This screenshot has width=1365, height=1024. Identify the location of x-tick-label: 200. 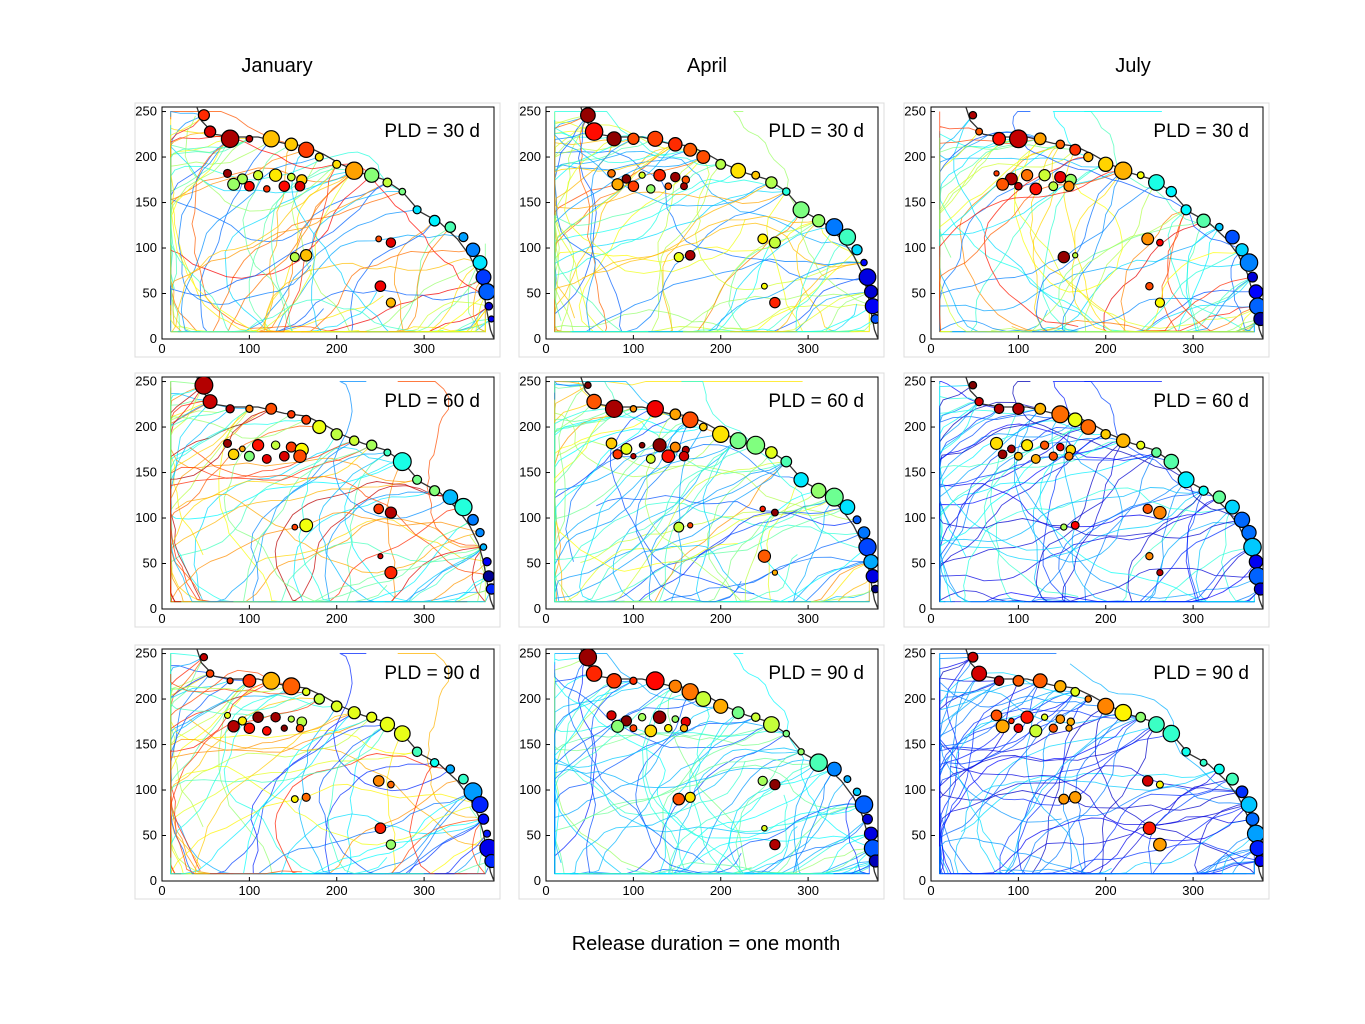
(337, 618).